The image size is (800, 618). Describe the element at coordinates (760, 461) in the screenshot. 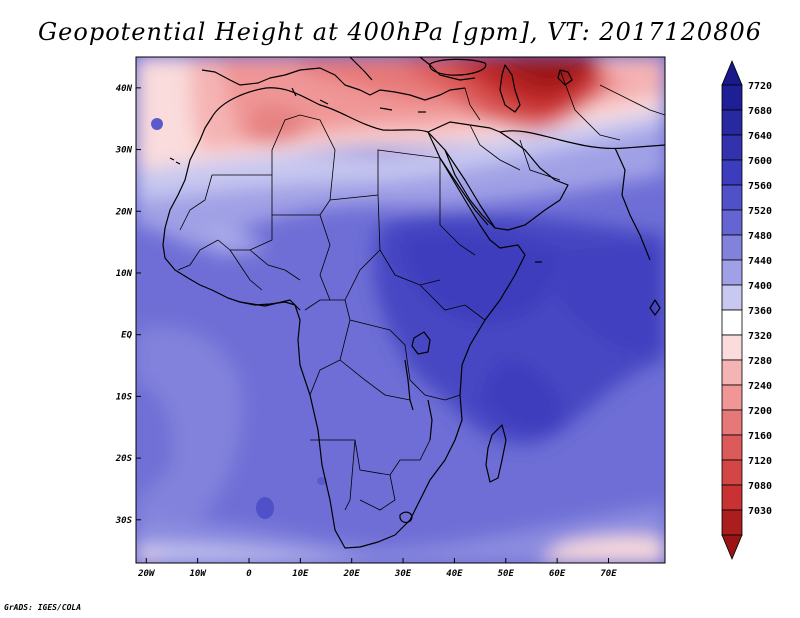

I see `colorbar-label: 7120` at that location.